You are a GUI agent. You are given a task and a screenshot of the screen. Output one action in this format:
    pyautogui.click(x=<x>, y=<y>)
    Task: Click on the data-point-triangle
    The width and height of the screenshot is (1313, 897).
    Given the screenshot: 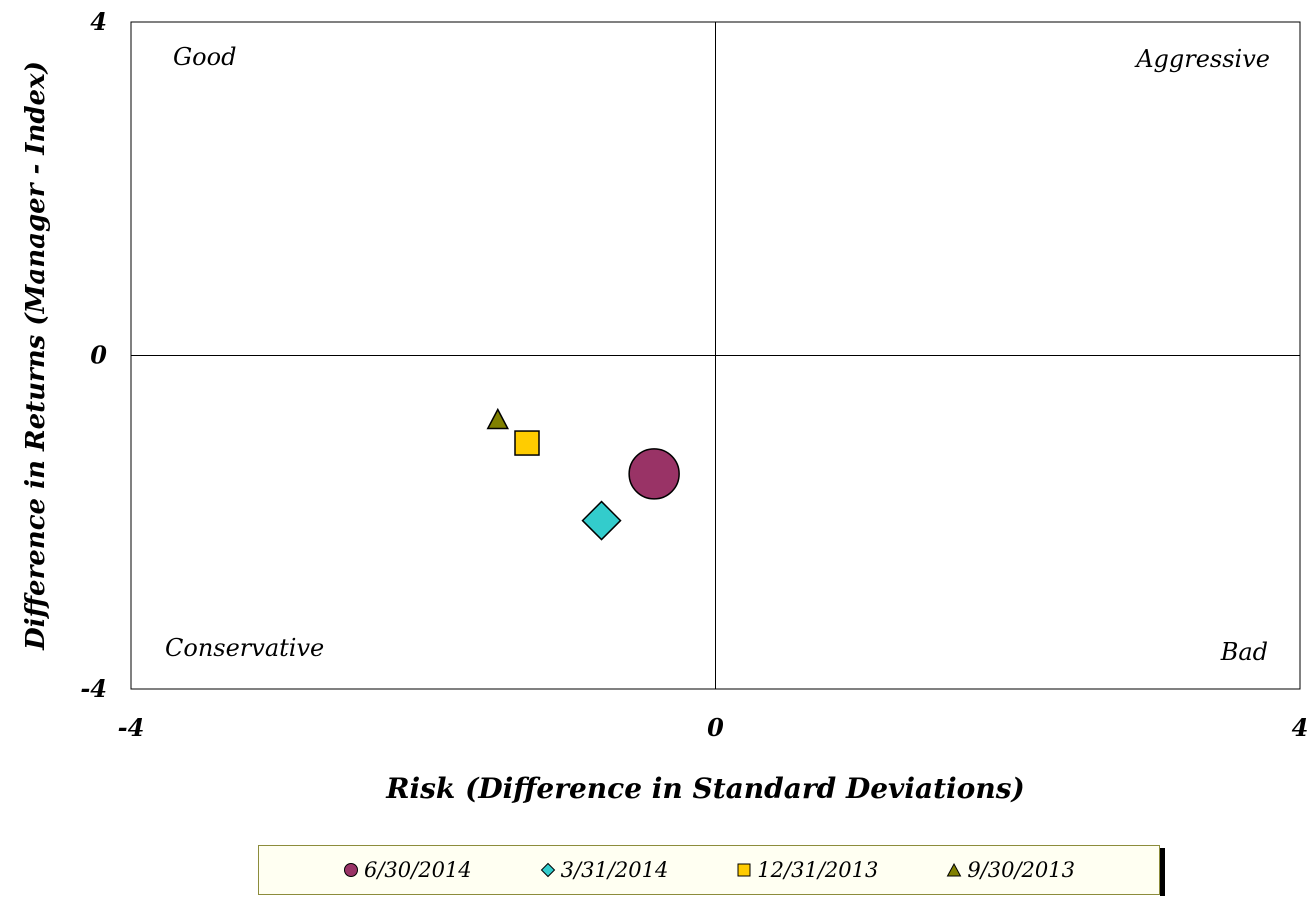 What is the action you would take?
    pyautogui.click(x=498, y=418)
    